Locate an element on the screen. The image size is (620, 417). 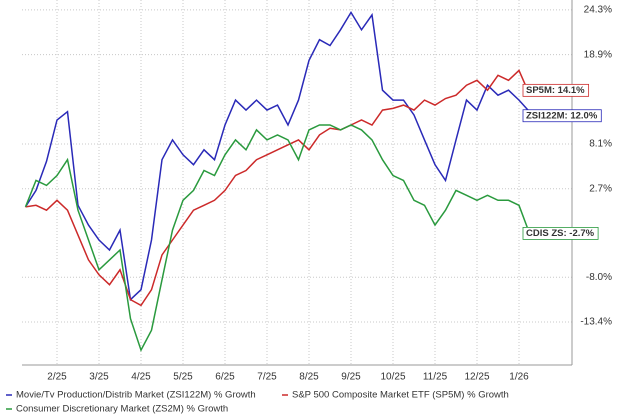
x-tick-label: 12/25 is located at coordinates (476, 377).